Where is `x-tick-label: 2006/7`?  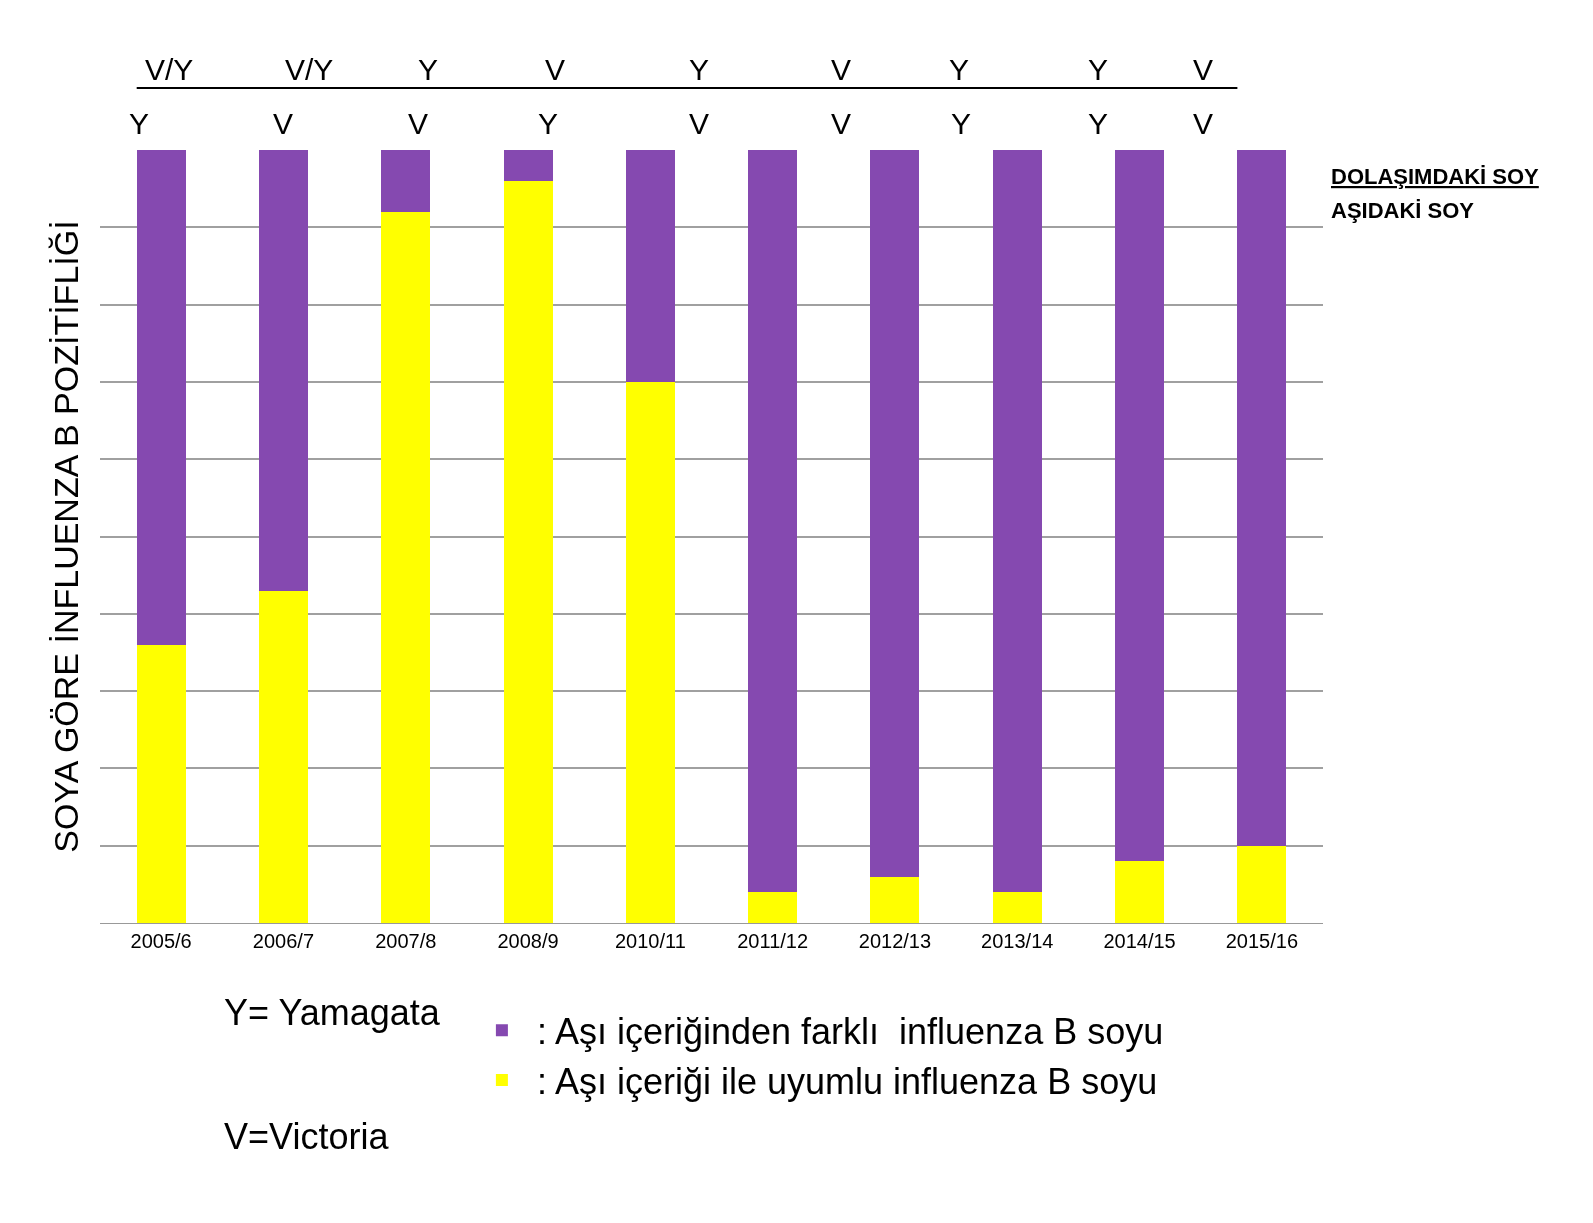
x-tick-label: 2006/7 is located at coordinates (283, 941).